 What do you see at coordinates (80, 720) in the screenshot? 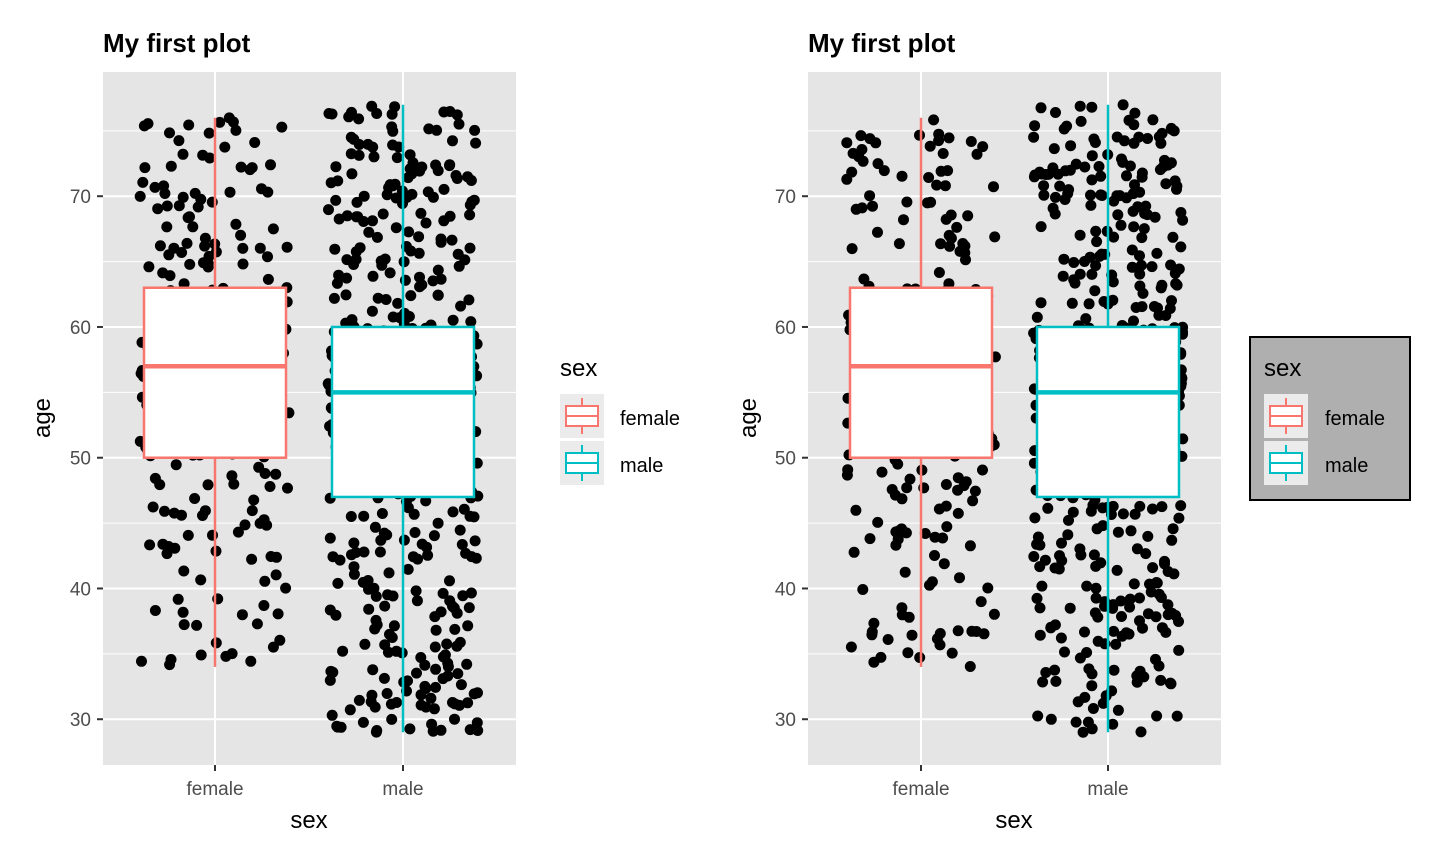
I see `y-tick-label: 30` at bounding box center [80, 720].